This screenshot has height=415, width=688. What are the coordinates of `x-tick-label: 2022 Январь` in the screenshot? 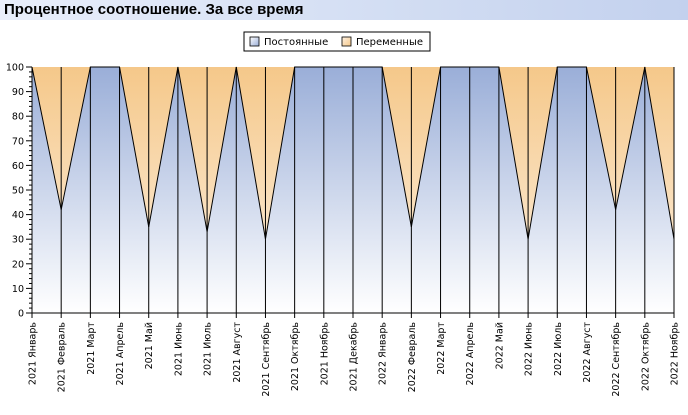 It's located at (383, 353).